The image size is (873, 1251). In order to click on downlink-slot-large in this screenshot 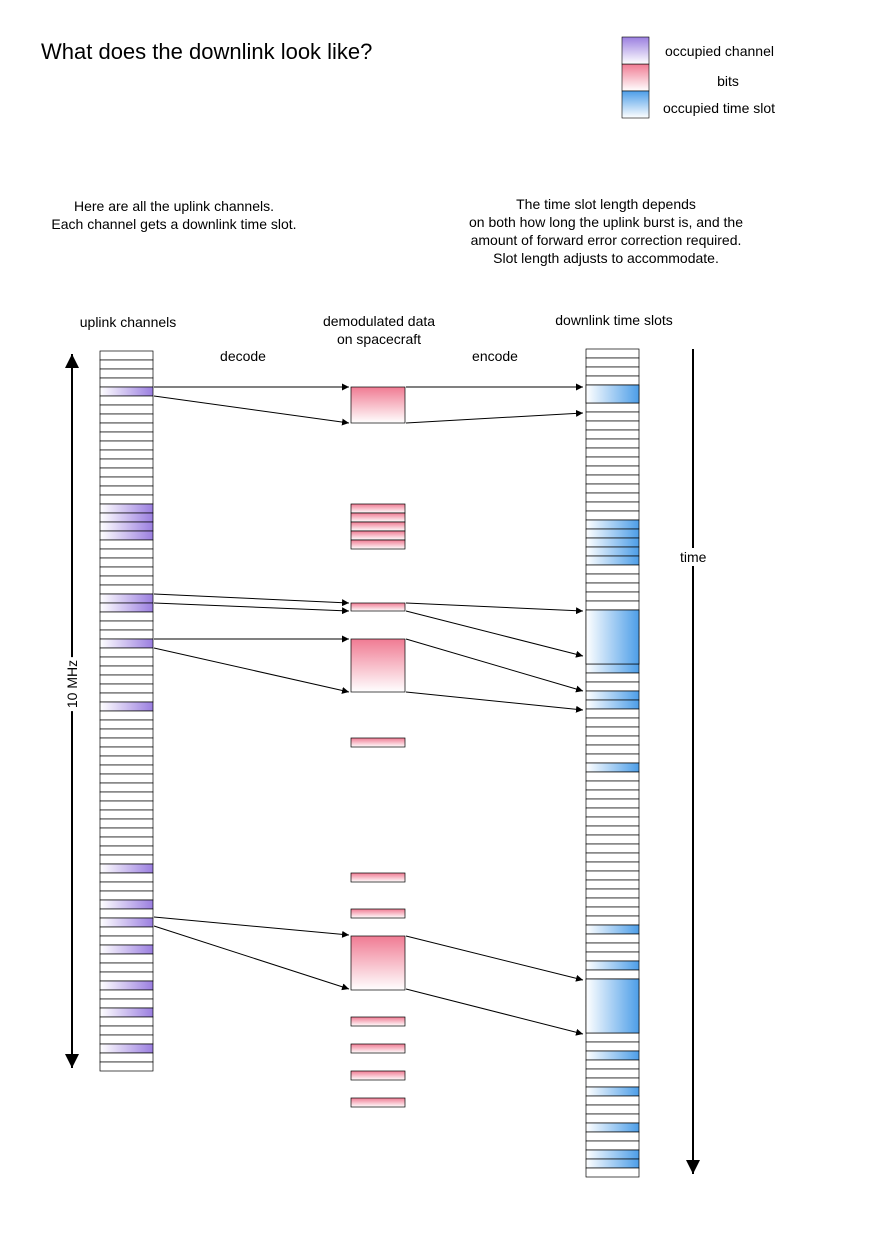, I will do `click(612, 637)`.